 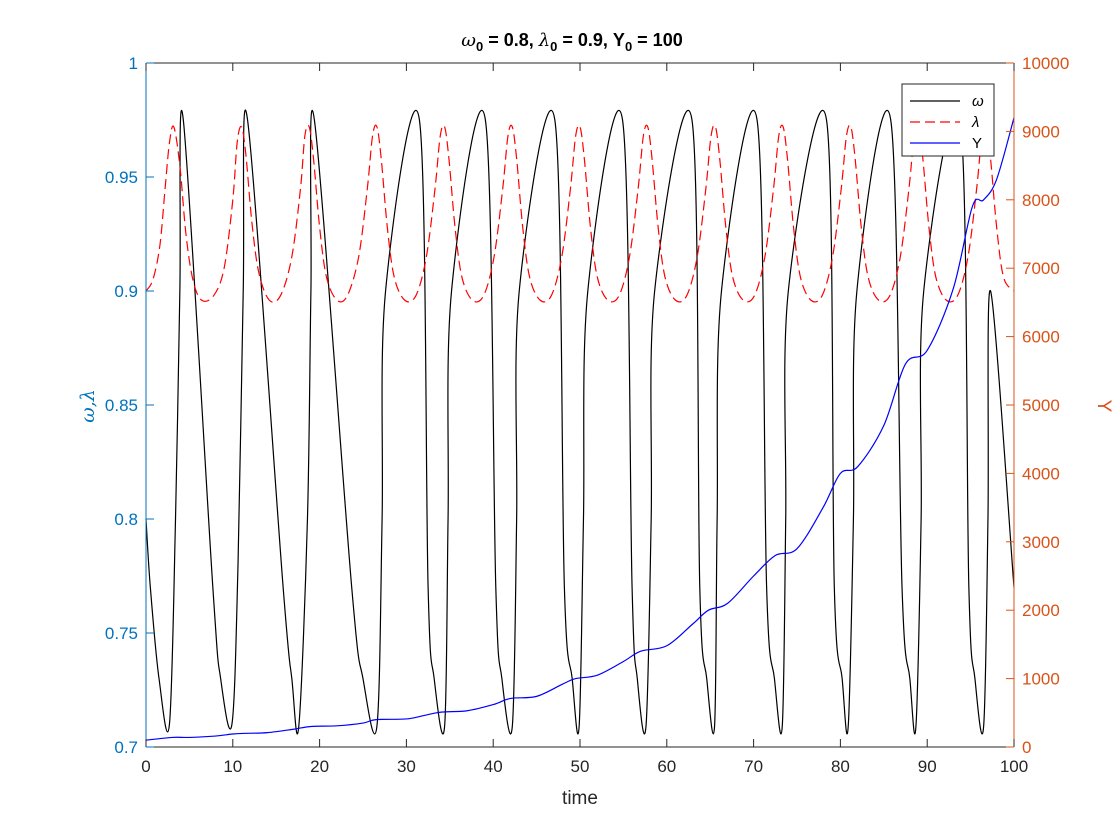 I want to click on x-tick-label-7: 70, so click(x=753, y=766).